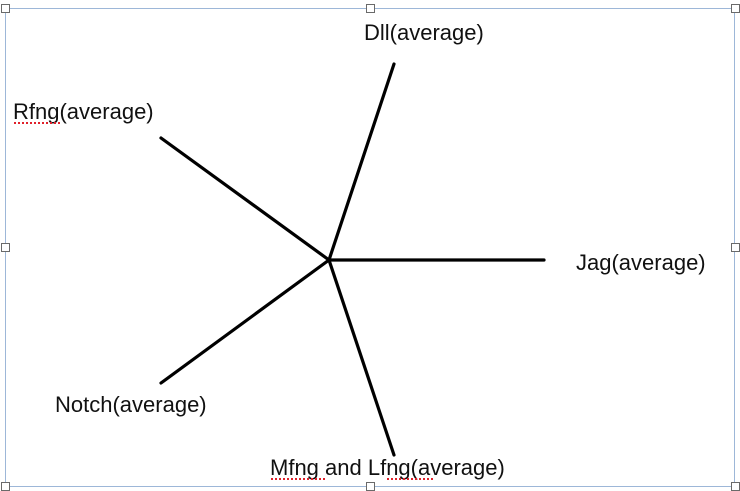 This screenshot has height=491, width=740. What do you see at coordinates (424, 32) in the screenshot?
I see `label-dll: Dll(average)` at bounding box center [424, 32].